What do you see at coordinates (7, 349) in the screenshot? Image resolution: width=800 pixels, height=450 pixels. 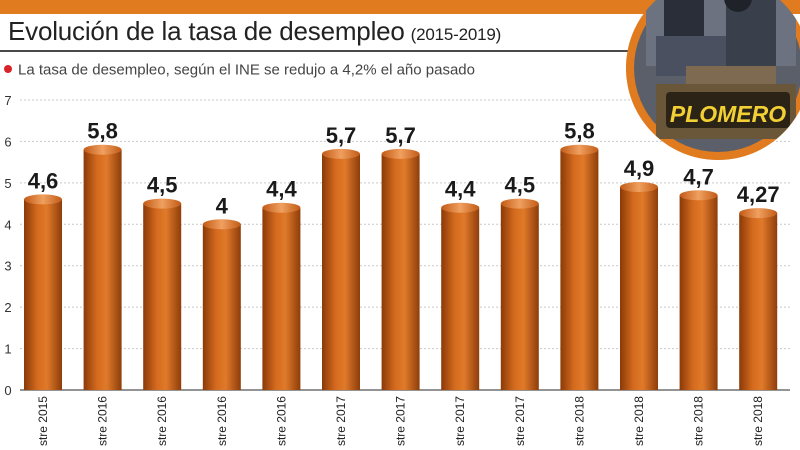 I see `y-tick-label: 1` at bounding box center [7, 349].